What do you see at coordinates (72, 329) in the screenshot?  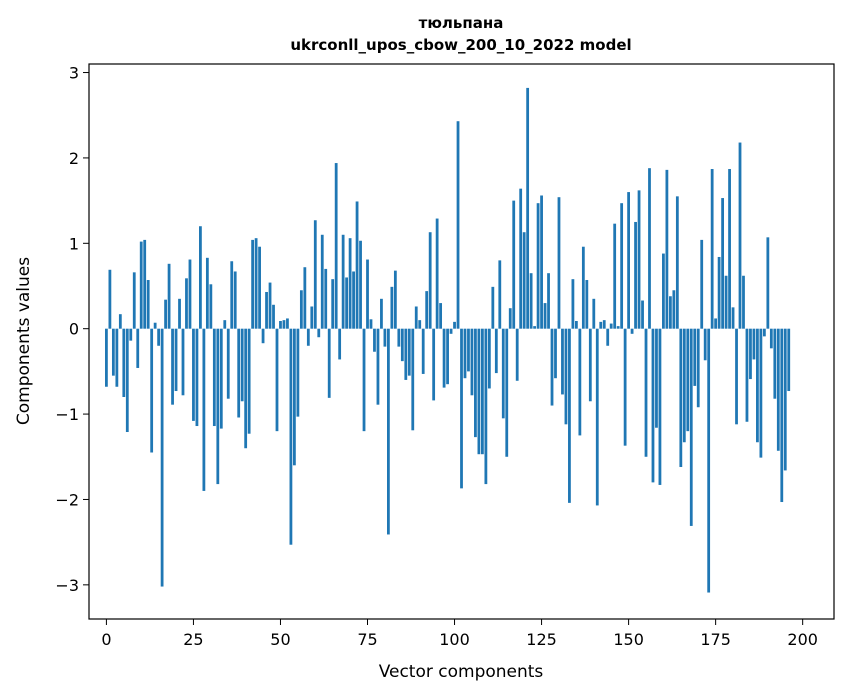 I see `y-axis-ticks: −3 −2 −1 0 1 2 3` at bounding box center [72, 329].